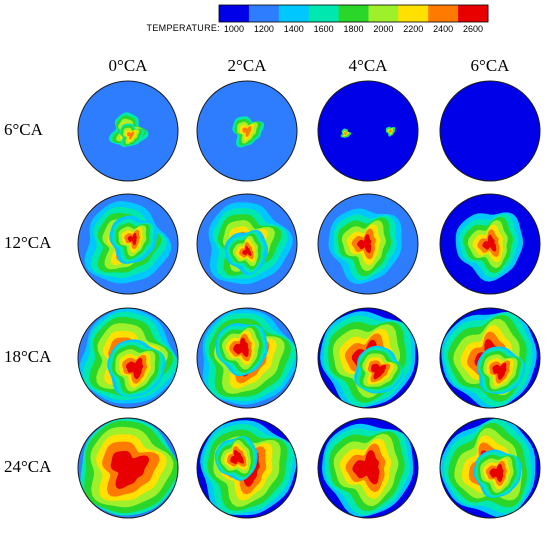 This screenshot has width=550, height=534. Describe the element at coordinates (323, 29) in the screenshot. I see `legend-tick-1600: 1600` at that location.